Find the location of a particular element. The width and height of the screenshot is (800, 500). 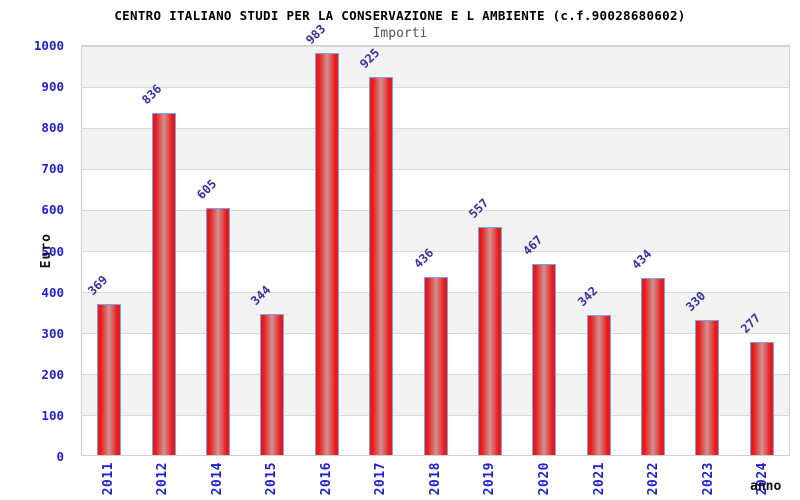

y-axis-title-label: Euro is located at coordinates (46, 250).